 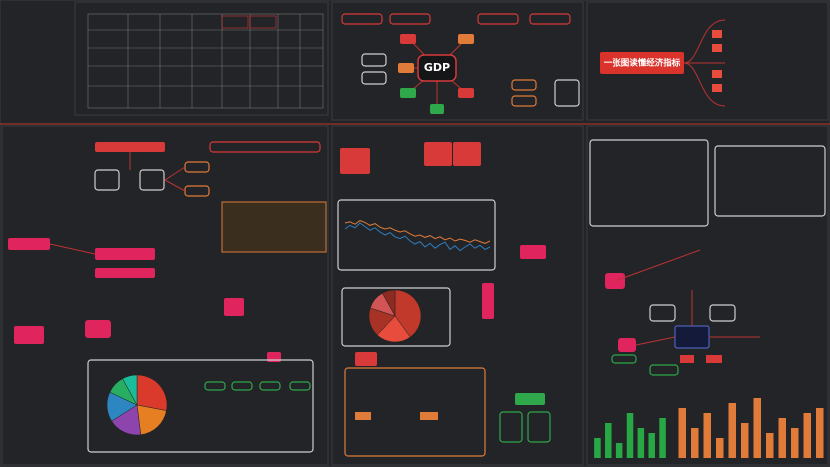 I want to click on gdp-label: GDP, so click(x=437, y=67).